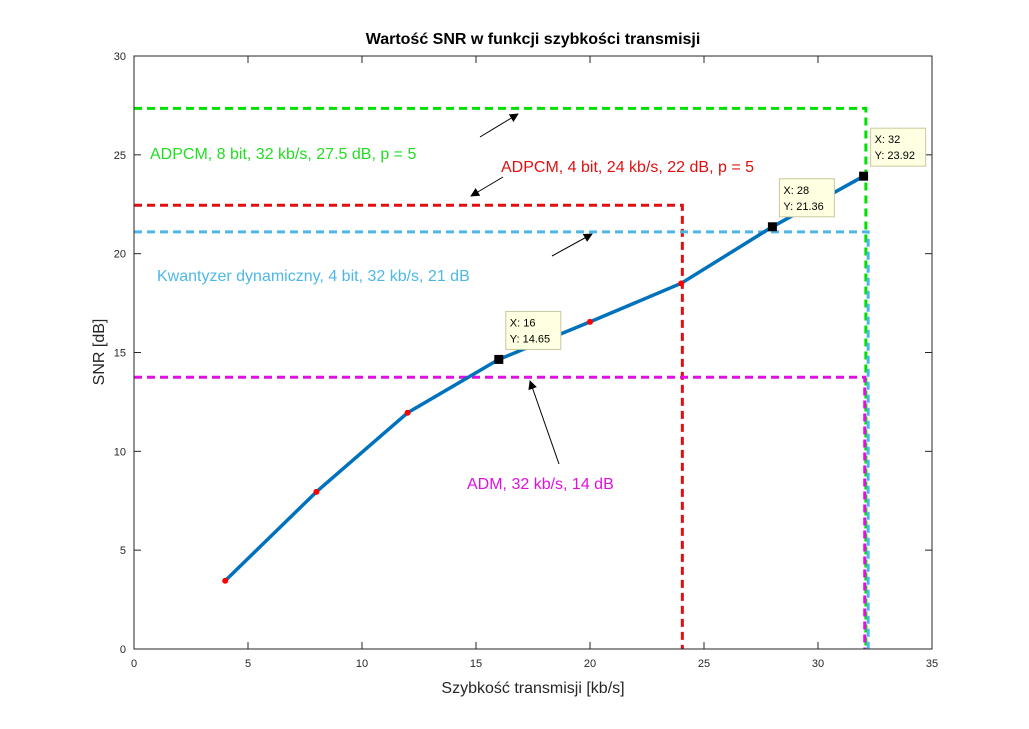  I want to click on x-tick-label: 0, so click(134, 664).